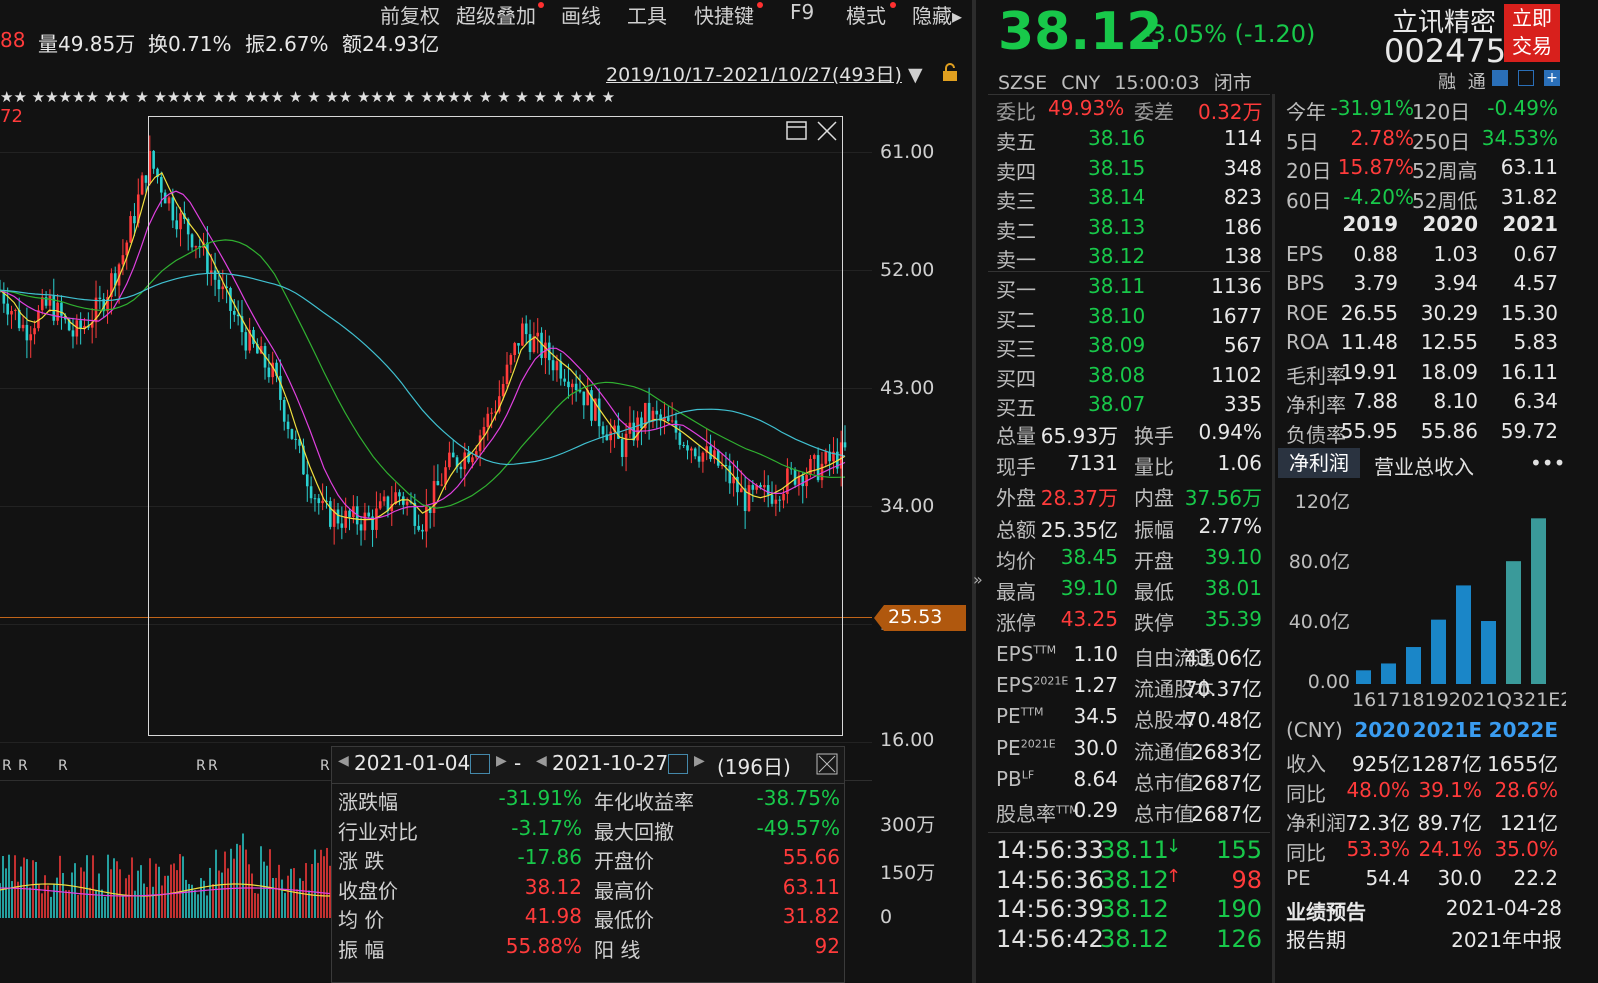  What do you see at coordinates (1548, 463) in the screenshot?
I see `more-icon: •••` at bounding box center [1548, 463].